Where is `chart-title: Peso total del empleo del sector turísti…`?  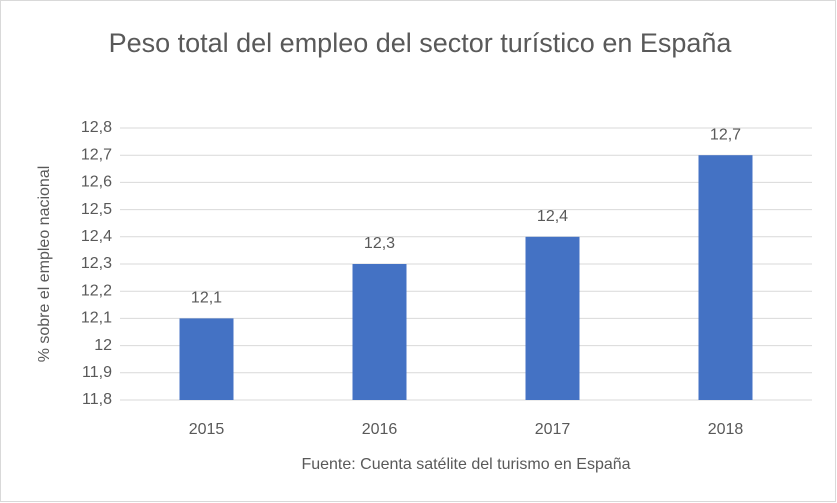
chart-title: Peso total del empleo del sector turísti… is located at coordinates (420, 43).